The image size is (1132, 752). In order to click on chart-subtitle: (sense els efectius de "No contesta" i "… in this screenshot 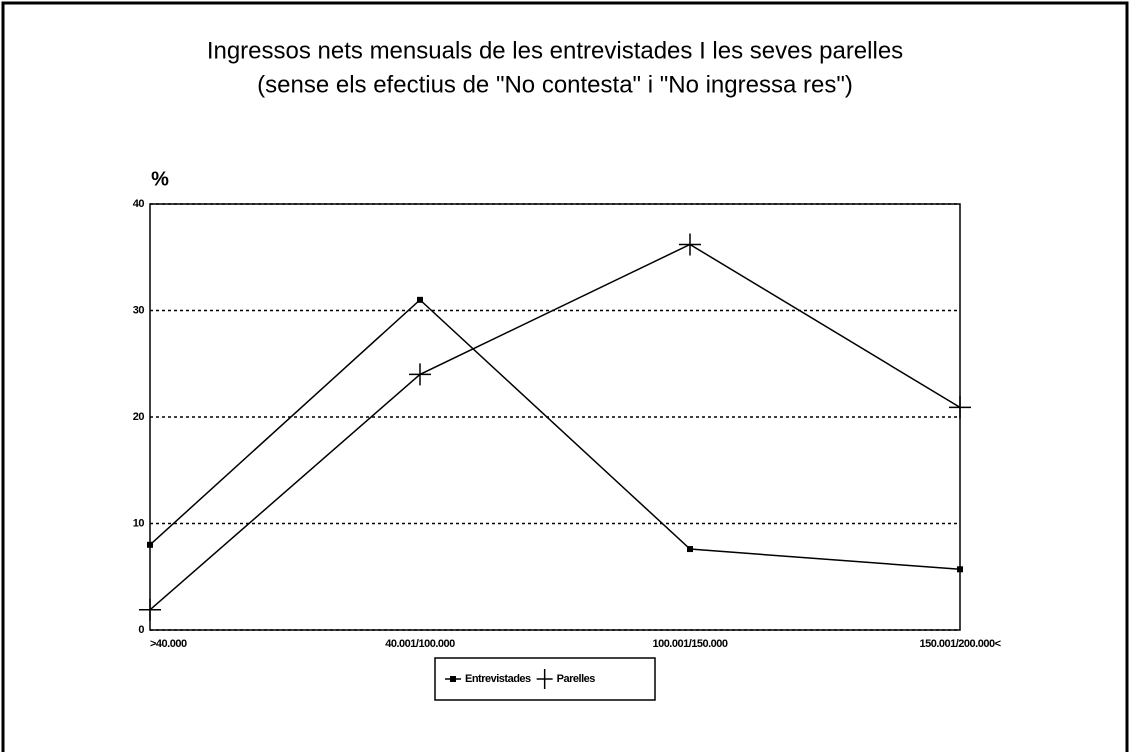, I will do `click(555, 84)`.